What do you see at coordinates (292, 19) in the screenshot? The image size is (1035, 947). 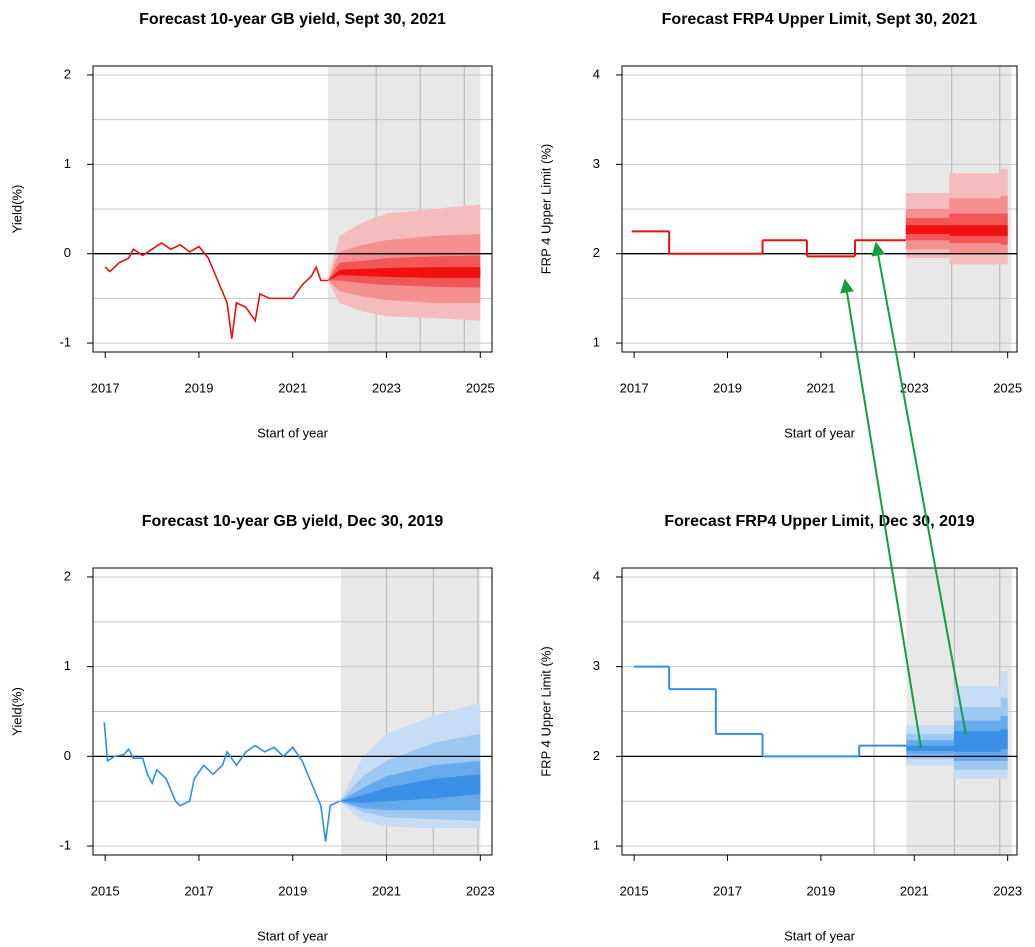 I see `chart-title: Forecast 10-year GB yield, Sept 30, 2021` at bounding box center [292, 19].